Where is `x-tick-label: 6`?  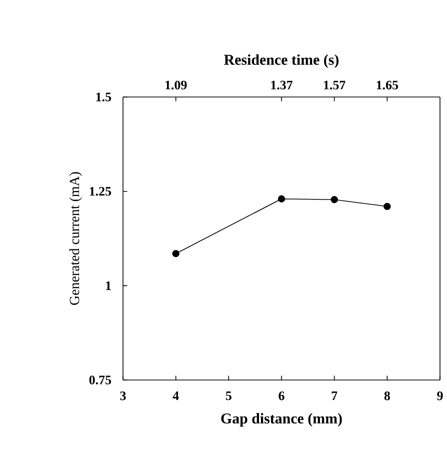
x-tick-label: 6 is located at coordinates (281, 395).